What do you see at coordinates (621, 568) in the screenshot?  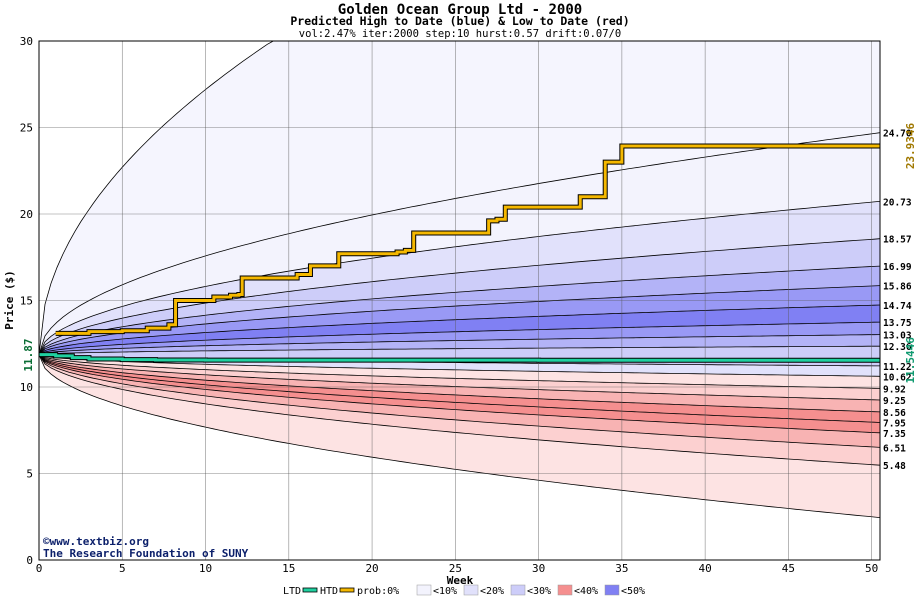 I see `x-tick-label: 35` at bounding box center [621, 568].